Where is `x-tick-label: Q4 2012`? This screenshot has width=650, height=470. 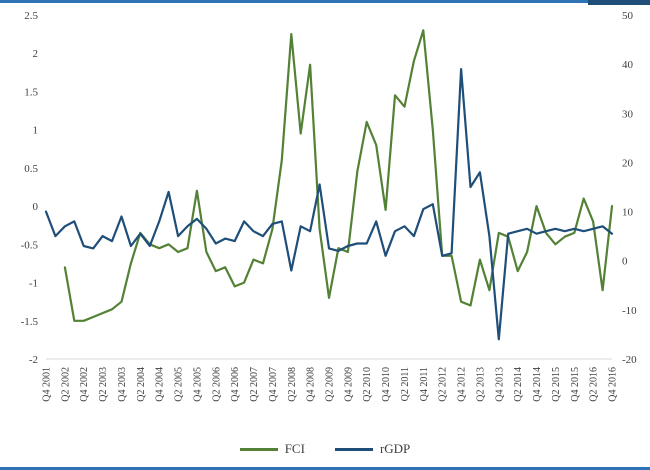 x-tick-label: Q4 2012 is located at coordinates (462, 384).